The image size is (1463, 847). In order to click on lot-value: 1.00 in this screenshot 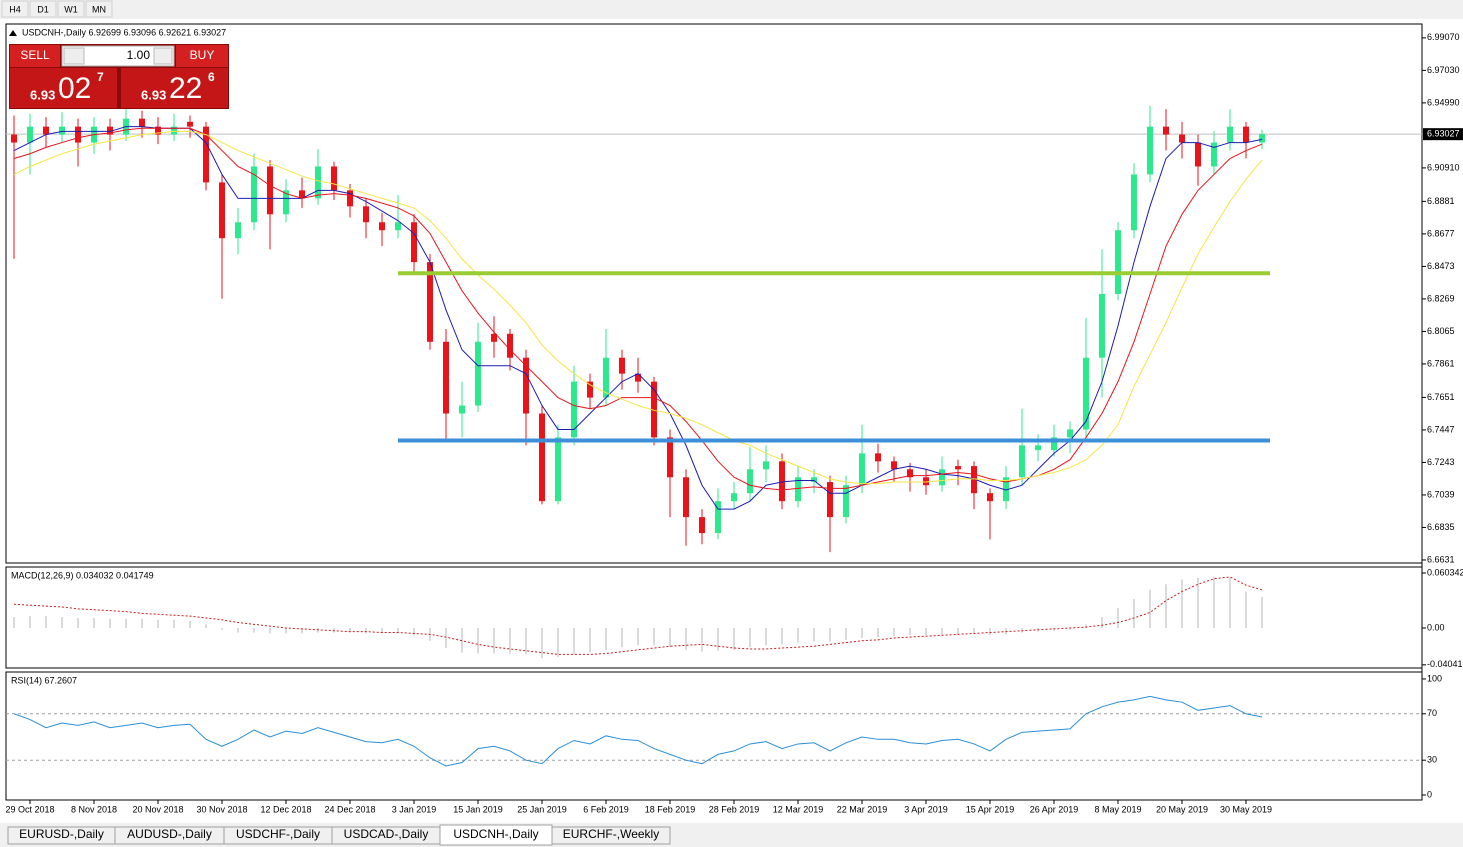, I will do `click(139, 55)`.